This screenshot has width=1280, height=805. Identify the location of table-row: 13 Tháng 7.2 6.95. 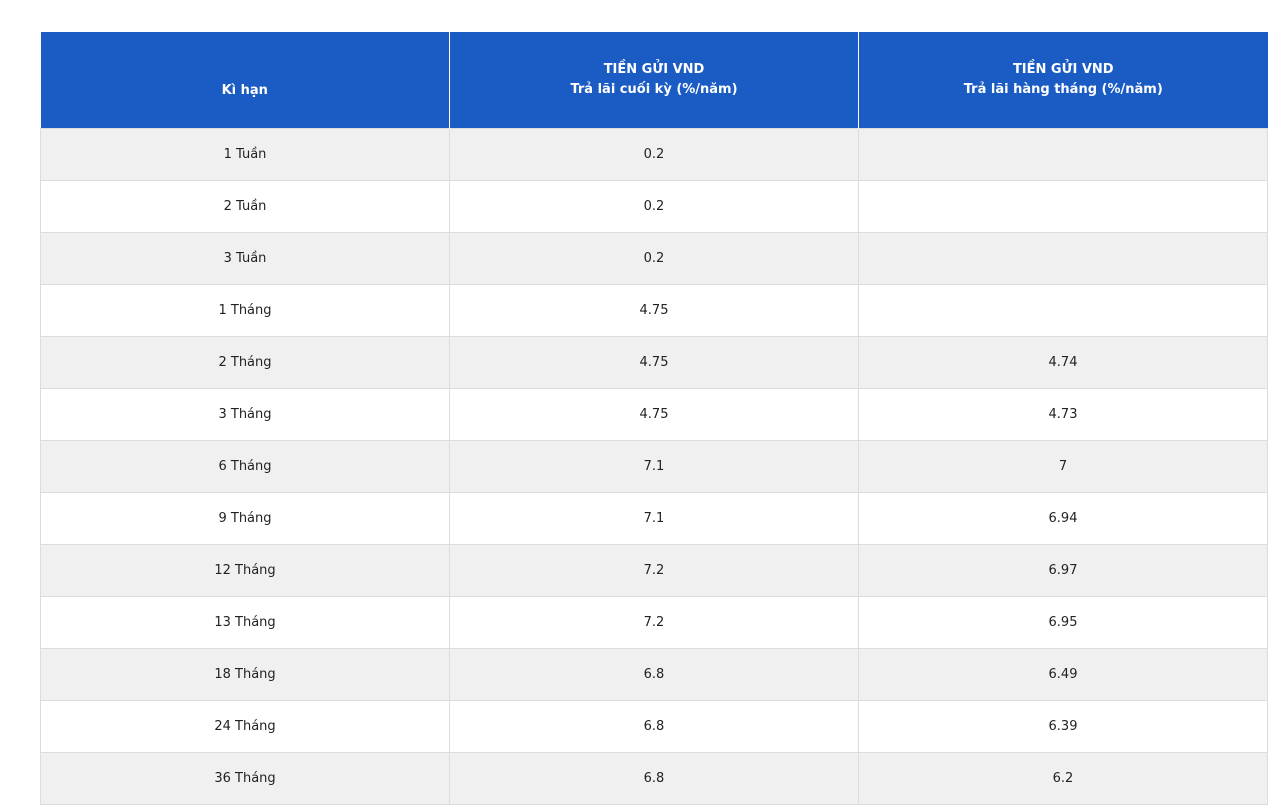
(654, 622).